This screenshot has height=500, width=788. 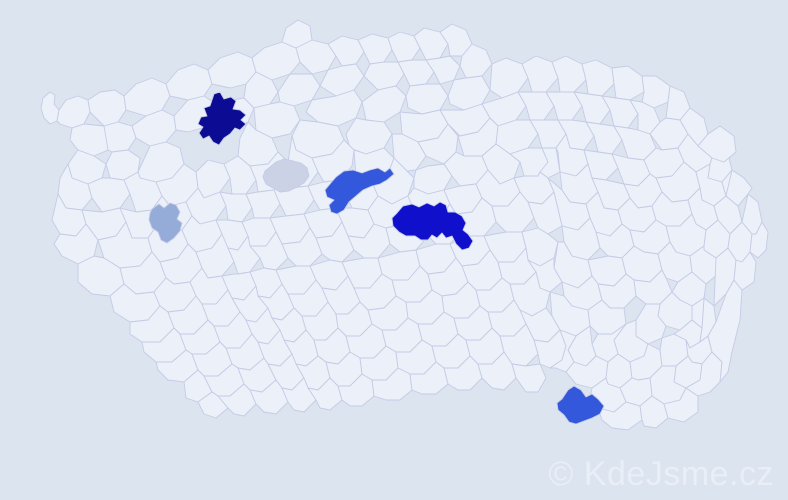 I want to click on highlighted-district-louny, so click(x=222, y=118).